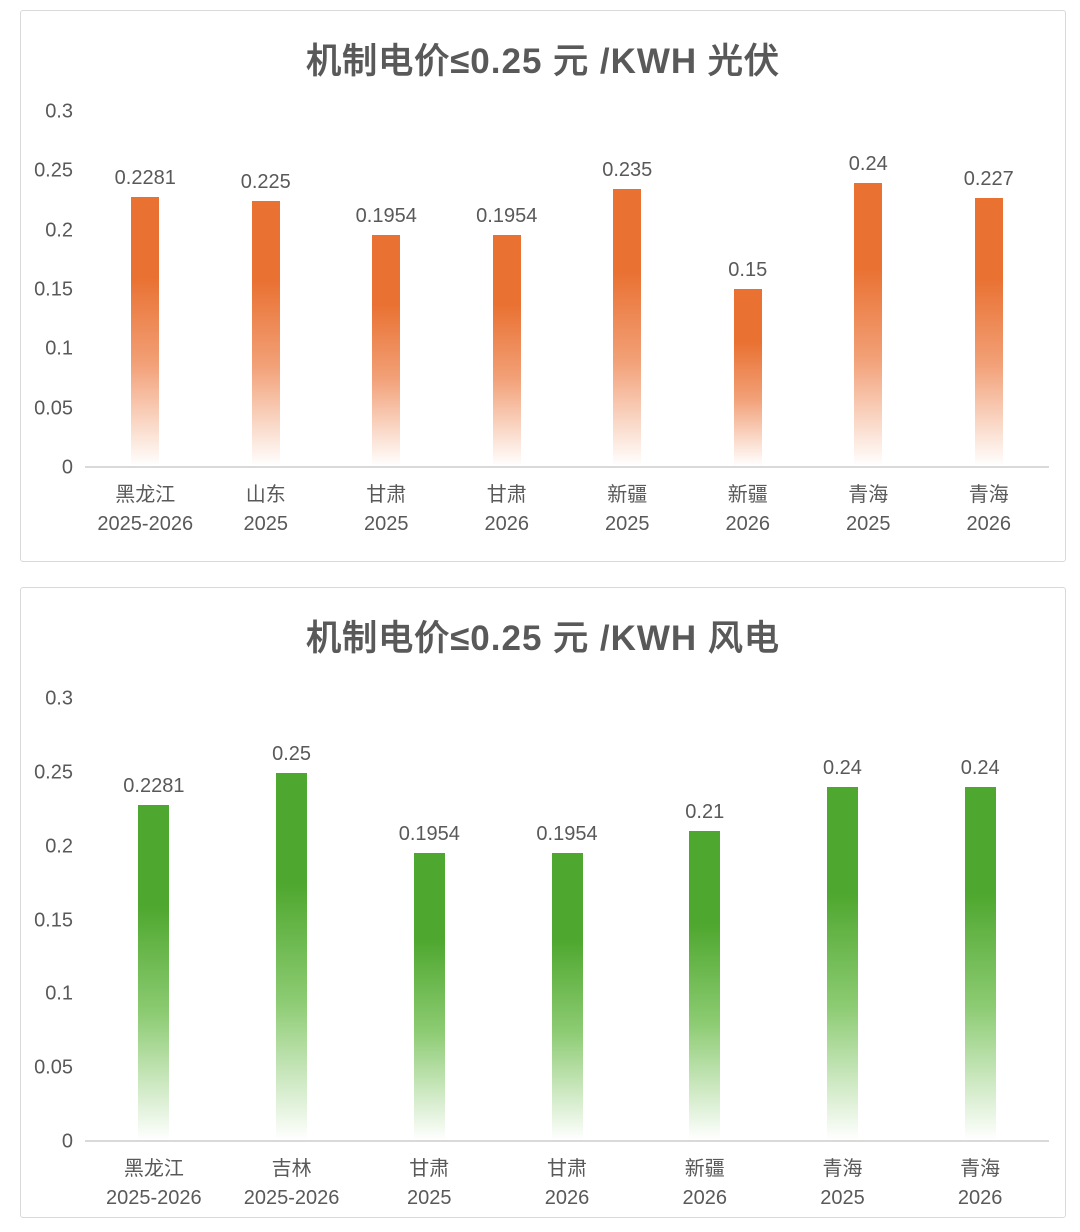 The image size is (1080, 1232). What do you see at coordinates (989, 510) in the screenshot?
I see `category-label: 青海 2026` at bounding box center [989, 510].